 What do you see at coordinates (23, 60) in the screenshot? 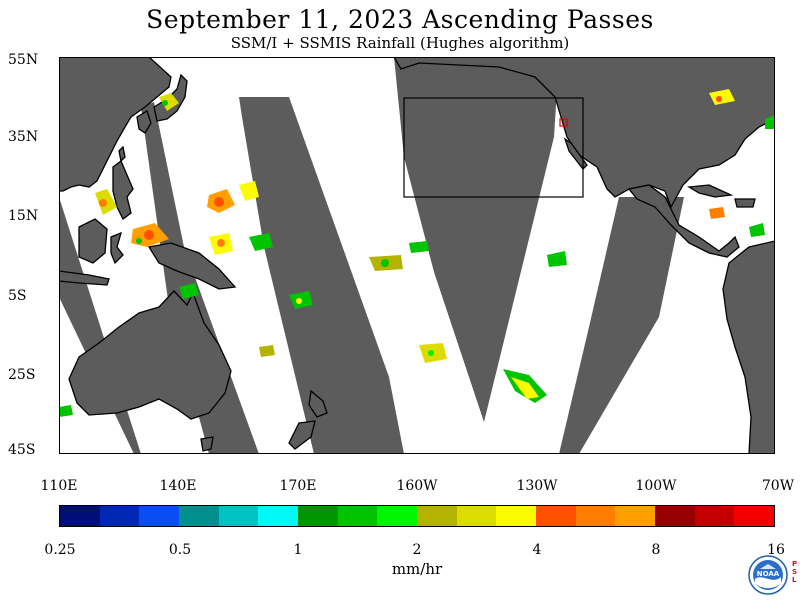
I see `lat-label-55n: 55N` at bounding box center [23, 60].